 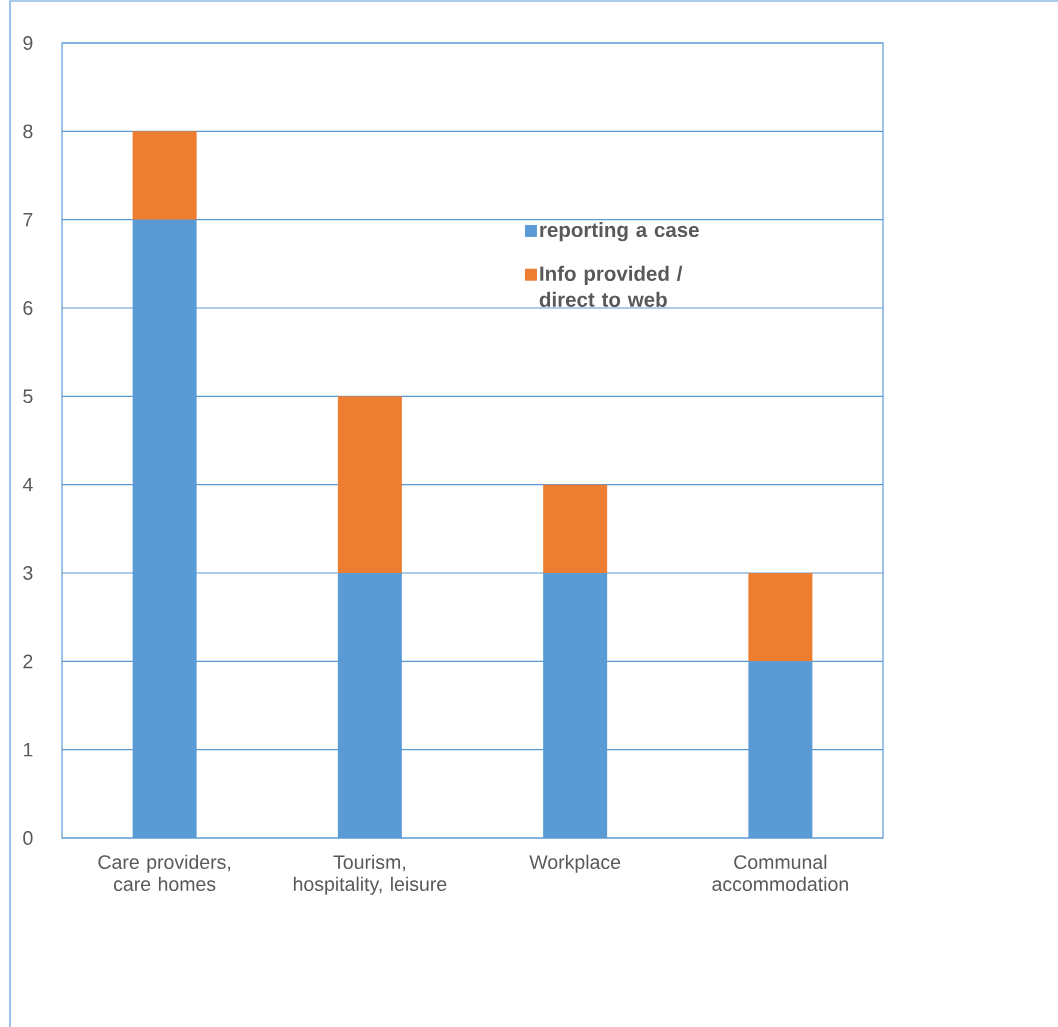 I want to click on y-tick-label: 6, so click(x=28, y=308).